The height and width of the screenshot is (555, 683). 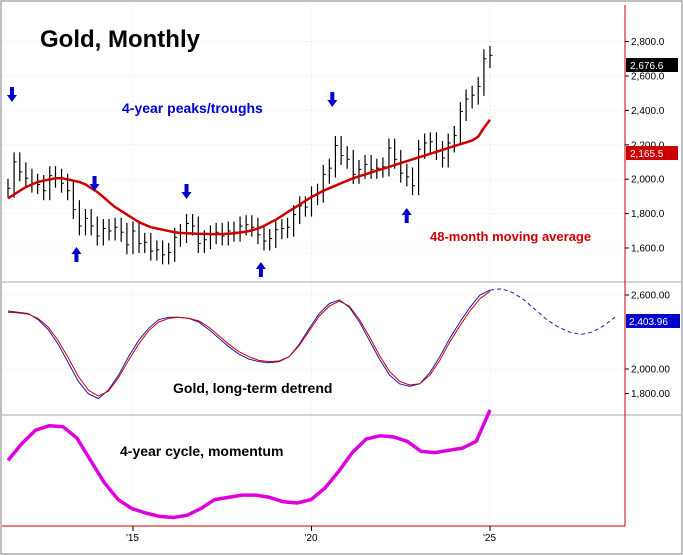 I want to click on x-axis-ticks: '15 '20 '25, so click(x=311, y=535).